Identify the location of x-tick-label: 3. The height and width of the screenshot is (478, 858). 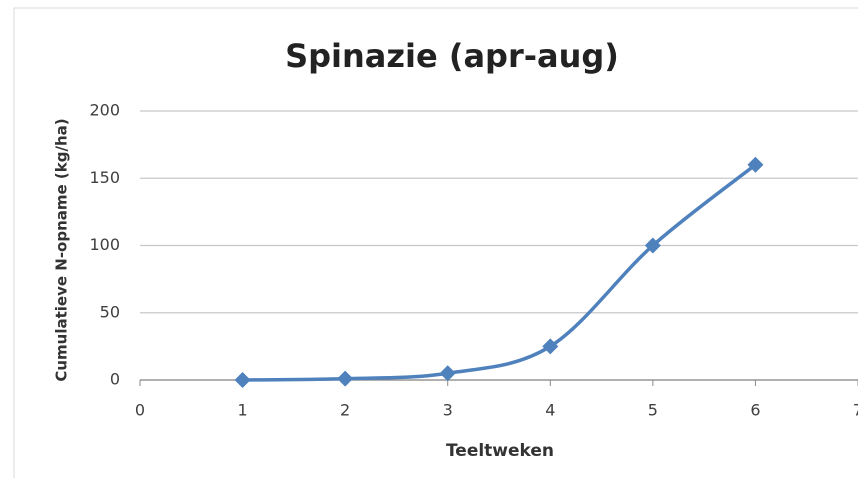
(448, 410).